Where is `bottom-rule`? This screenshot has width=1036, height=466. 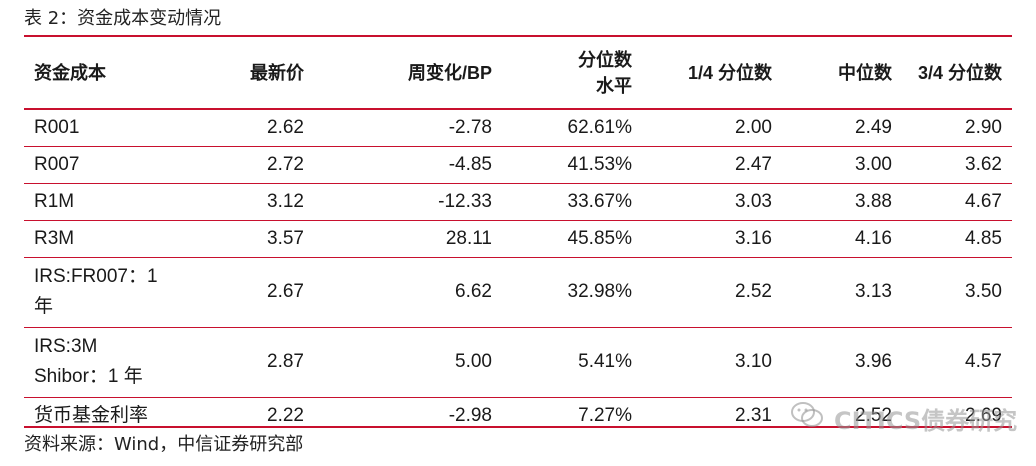 bottom-rule is located at coordinates (518, 427).